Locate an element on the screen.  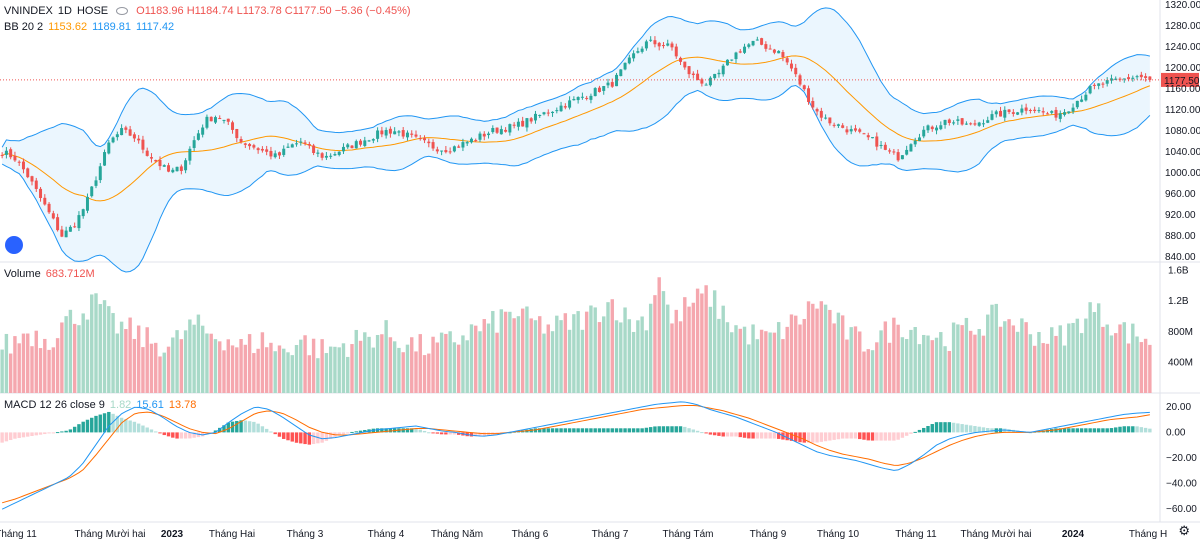
symbol-name: VNINDEX is located at coordinates (28, 11).